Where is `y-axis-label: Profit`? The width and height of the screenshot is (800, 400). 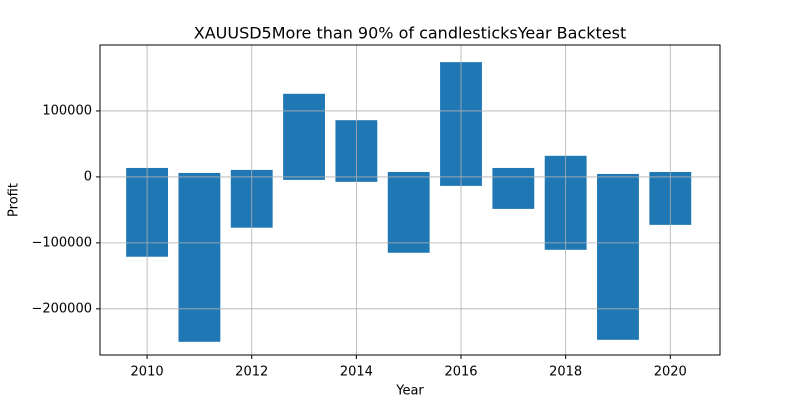
y-axis-label: Profit is located at coordinates (14, 200).